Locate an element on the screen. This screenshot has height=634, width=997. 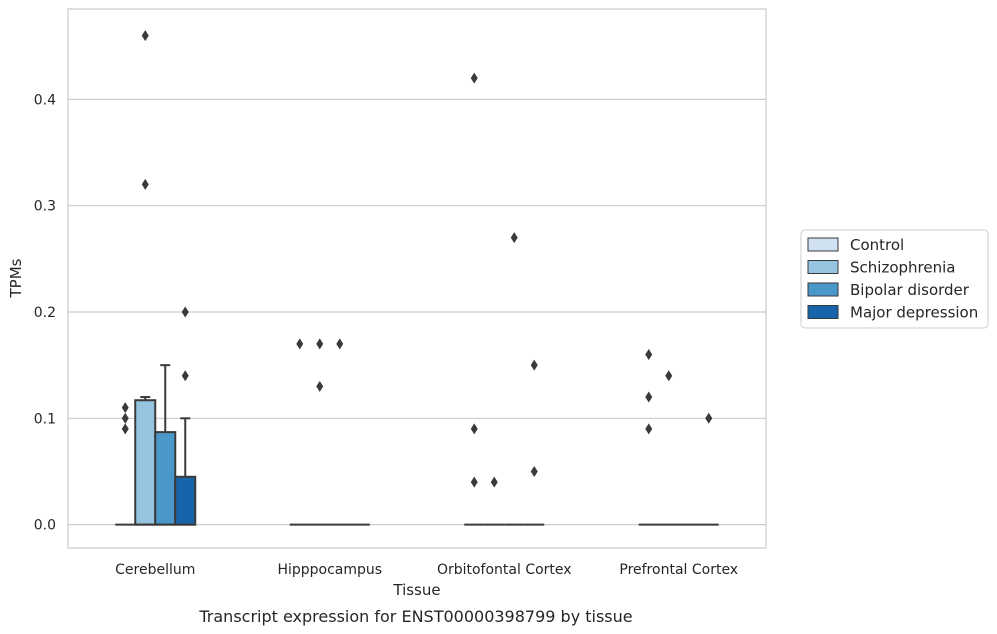
x-tick-label: Orbitofontal Cortex is located at coordinates (504, 570).